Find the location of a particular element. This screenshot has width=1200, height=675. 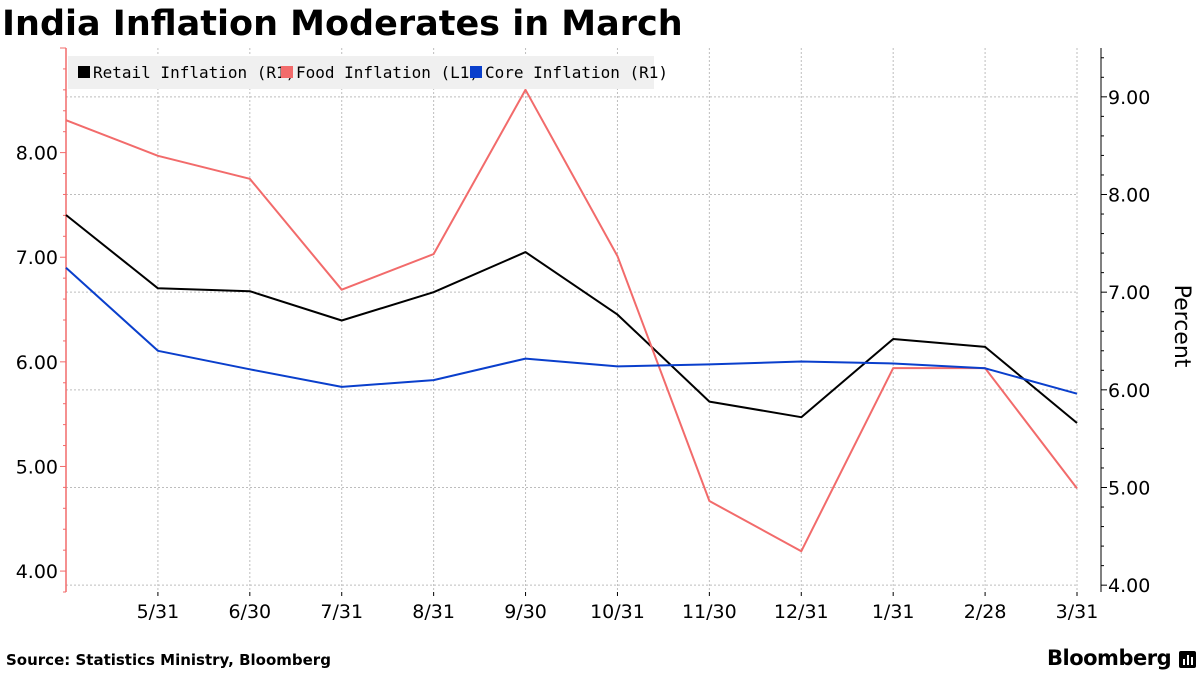

retail-legend-label: Retail Inflation (R1) is located at coordinates (194, 72).